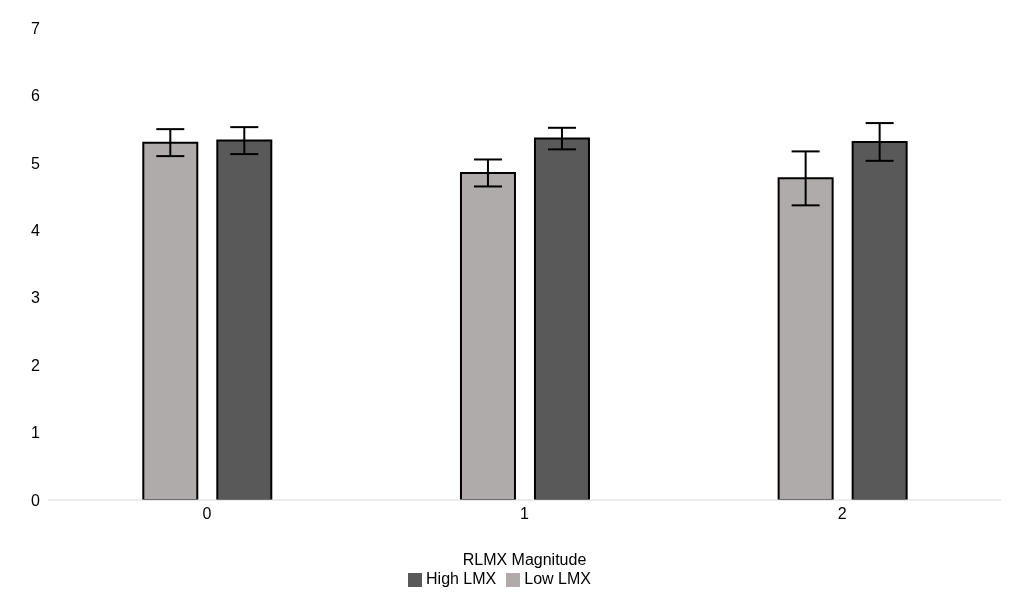 The height and width of the screenshot is (606, 1019). What do you see at coordinates (461, 578) in the screenshot?
I see `legend-label: High LMX` at bounding box center [461, 578].